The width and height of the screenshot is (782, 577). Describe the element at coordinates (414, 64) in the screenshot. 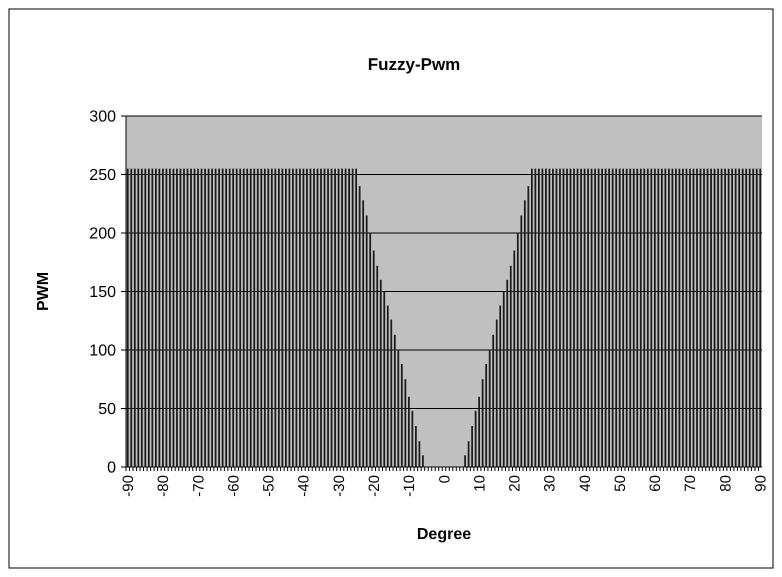

I see `chart-title: Fuzzy-Pwm` at that location.